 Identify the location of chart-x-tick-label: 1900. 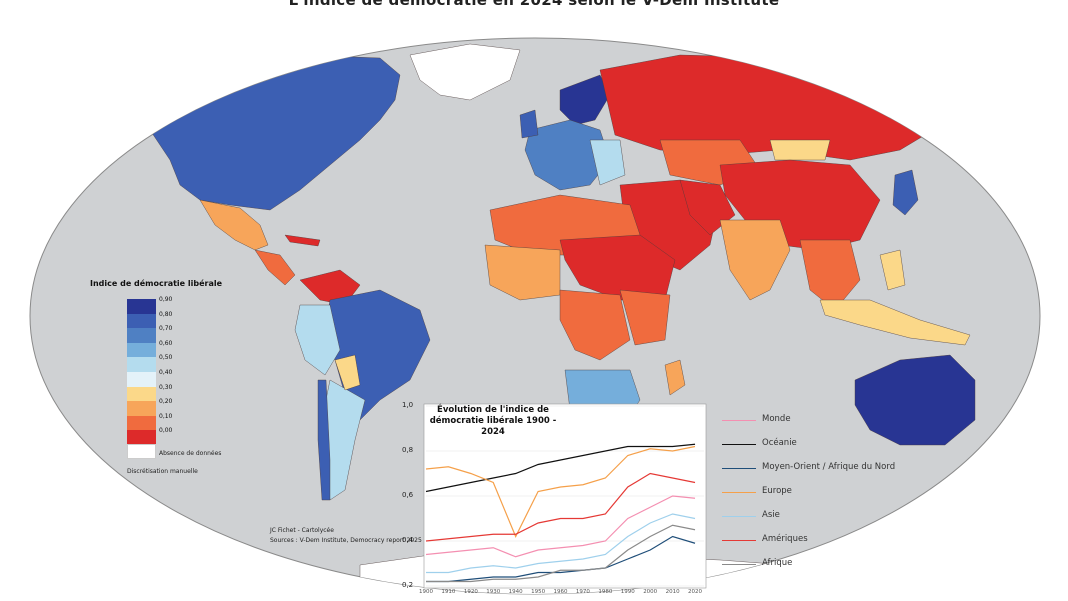
(426, 592).